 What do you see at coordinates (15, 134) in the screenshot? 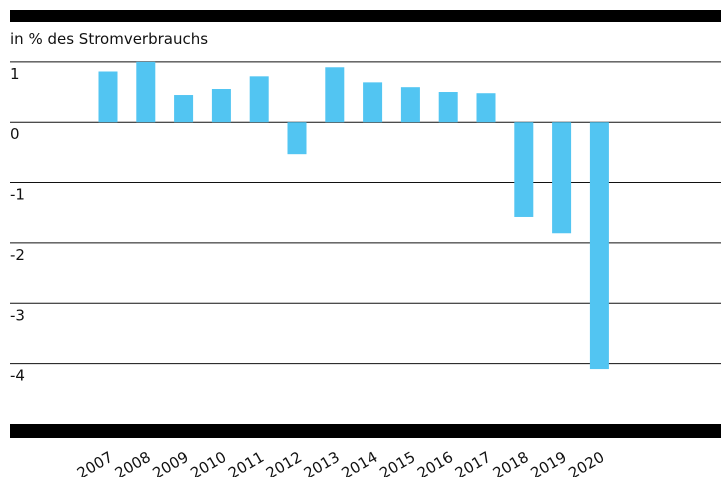
I see `y-tick-label: 0` at bounding box center [15, 134].